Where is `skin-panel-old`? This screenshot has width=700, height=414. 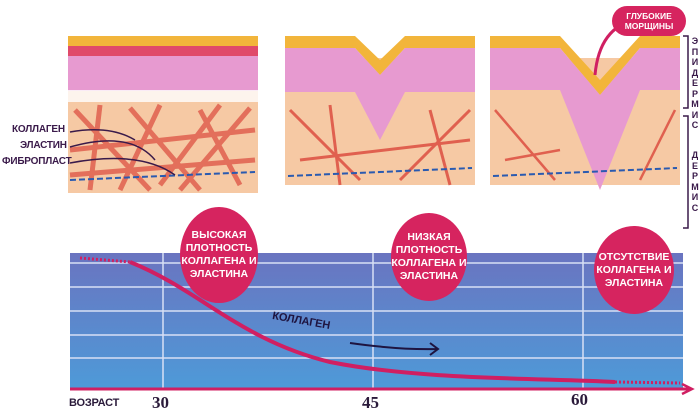 skin-panel-old is located at coordinates (585, 113).